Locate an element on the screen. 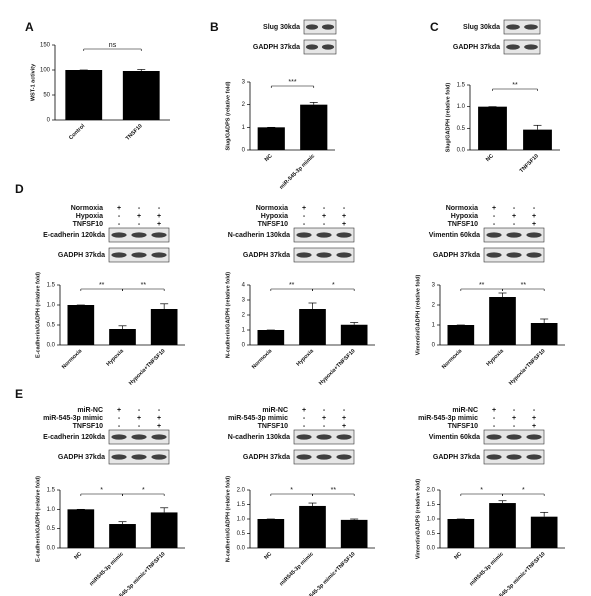 The height and width of the screenshot is (596, 591). y-tick-label: 2 is located at coordinates (434, 306).